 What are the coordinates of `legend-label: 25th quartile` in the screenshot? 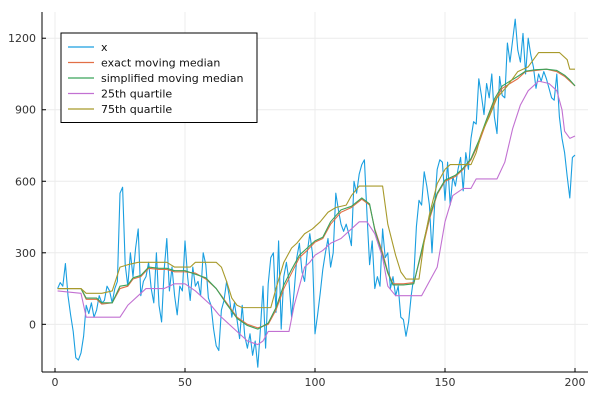 It's located at (136, 94).